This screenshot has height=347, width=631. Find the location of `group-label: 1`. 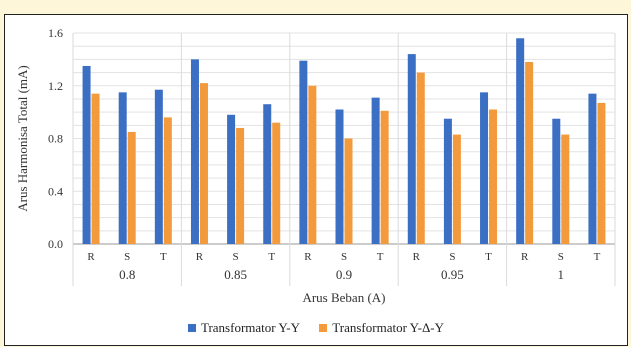

group-label: 1 is located at coordinates (561, 274).